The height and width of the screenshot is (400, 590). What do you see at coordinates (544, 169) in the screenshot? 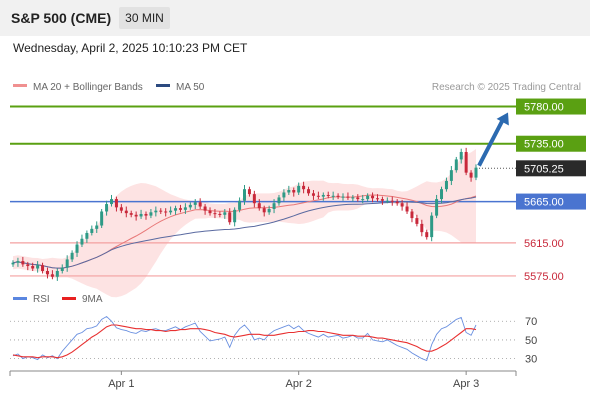
I see `price-level-label: 5705.25` at bounding box center [544, 169].